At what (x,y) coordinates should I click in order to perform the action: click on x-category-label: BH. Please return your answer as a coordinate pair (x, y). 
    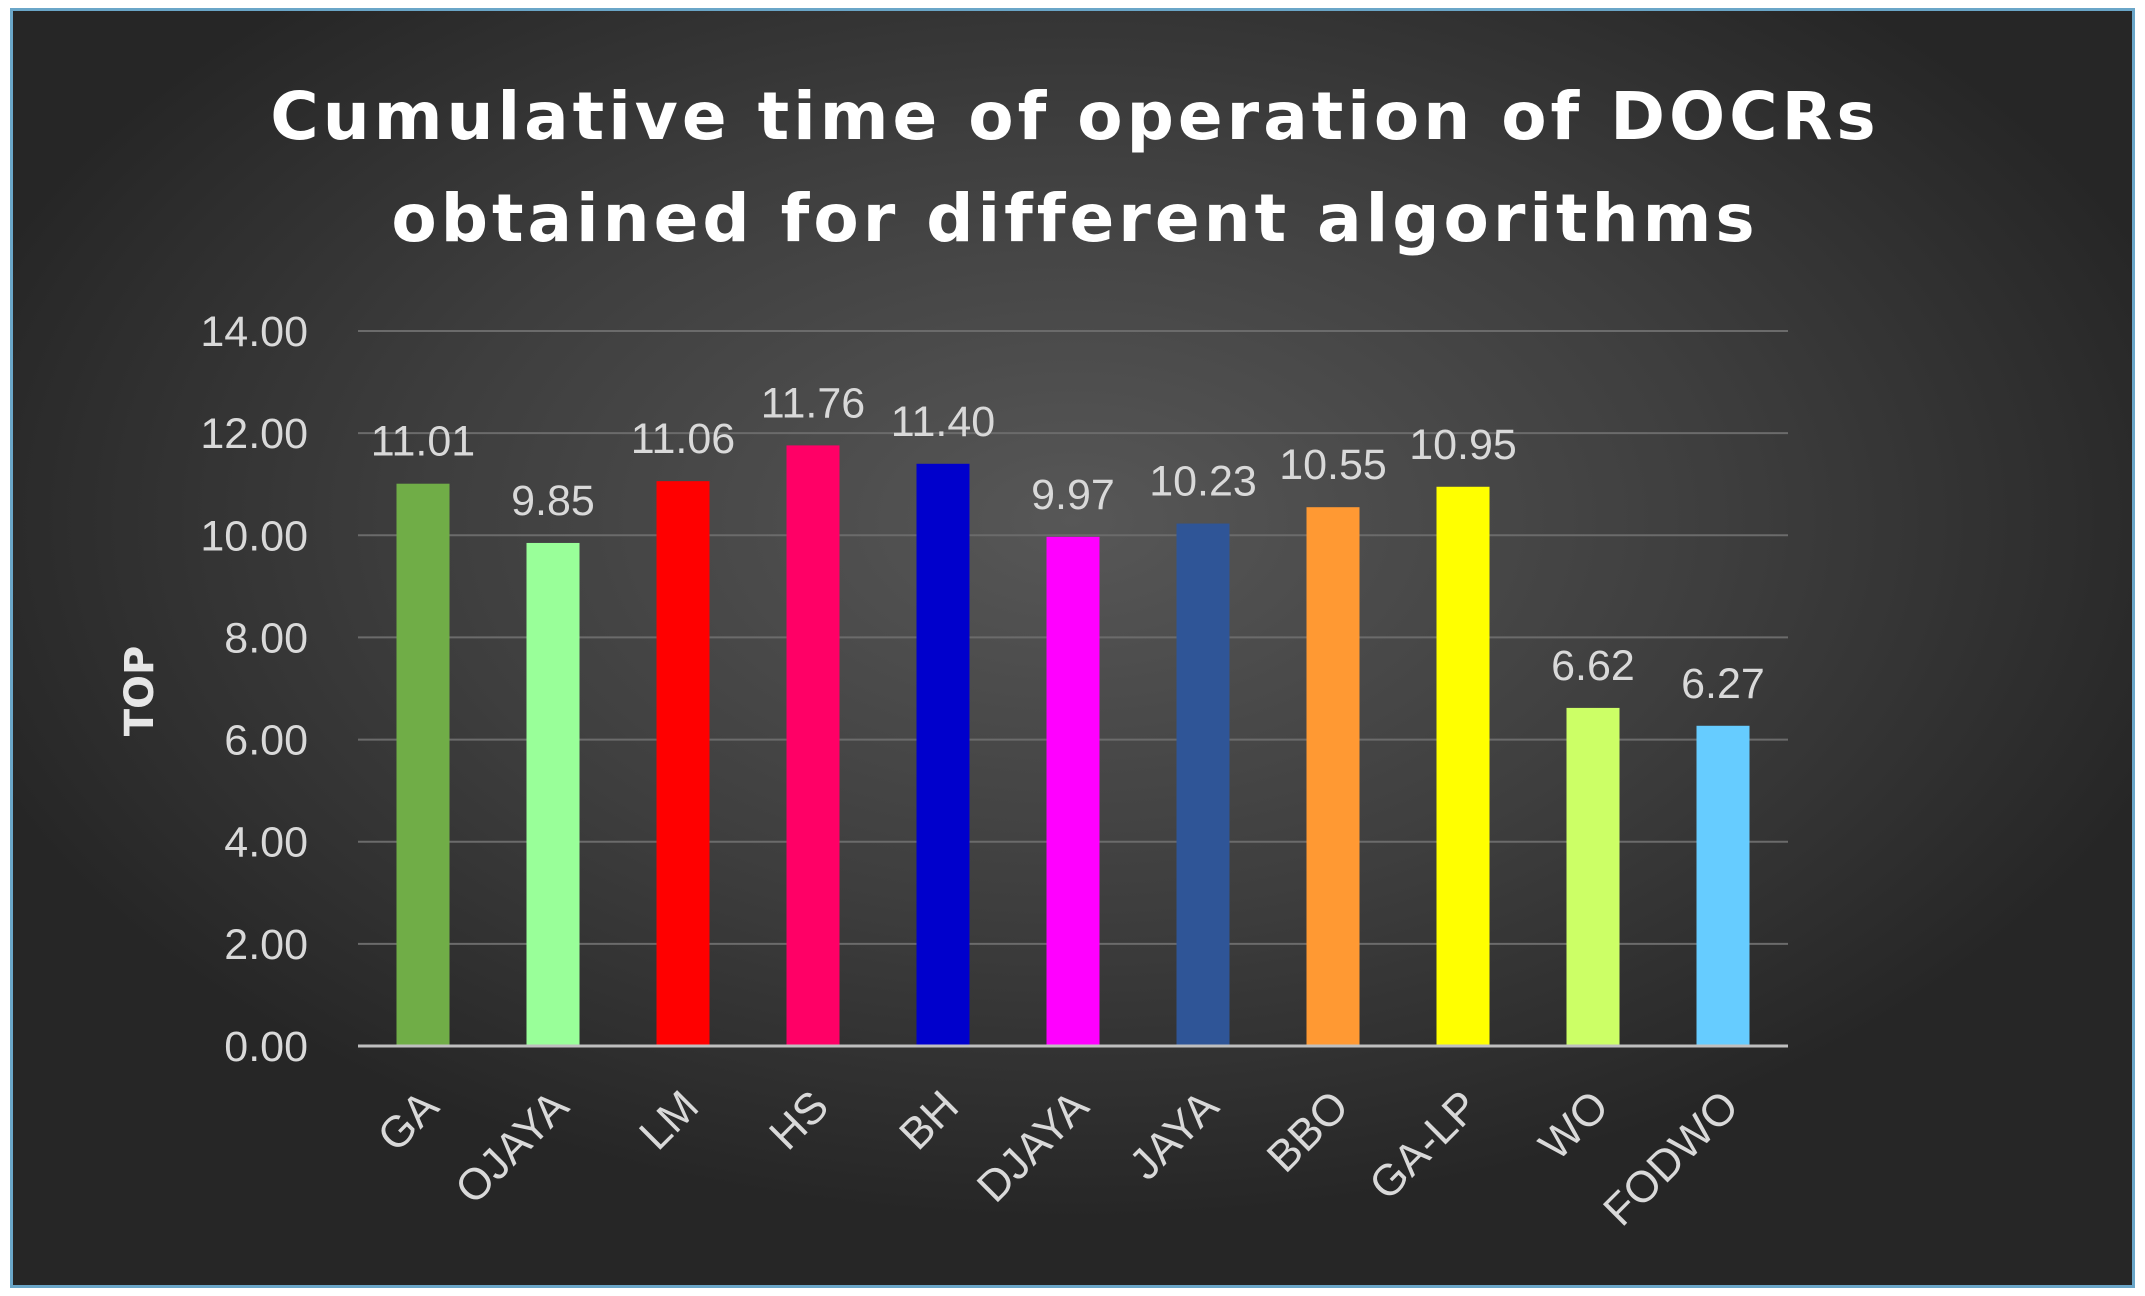
    Looking at the image, I should click on (929, 1120).